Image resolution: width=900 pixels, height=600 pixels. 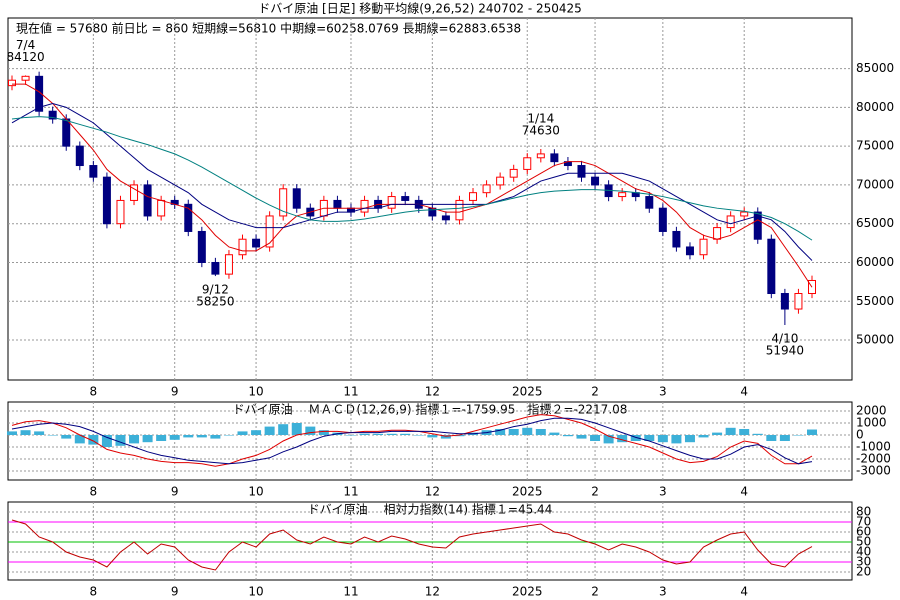 What do you see at coordinates (873, 447) in the screenshot?
I see `y-tick-label: -1000` at bounding box center [873, 447].